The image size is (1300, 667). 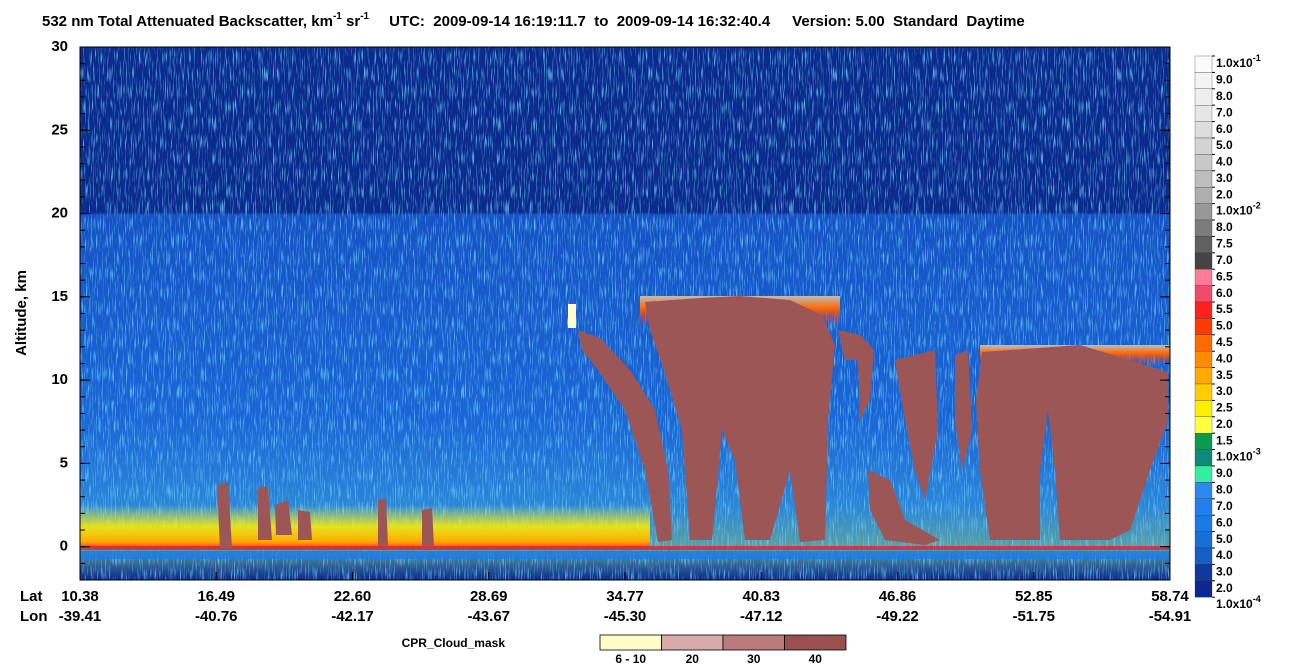 What do you see at coordinates (1257, 58) in the screenshot?
I see `colorbar-label-exp: -1` at bounding box center [1257, 58].